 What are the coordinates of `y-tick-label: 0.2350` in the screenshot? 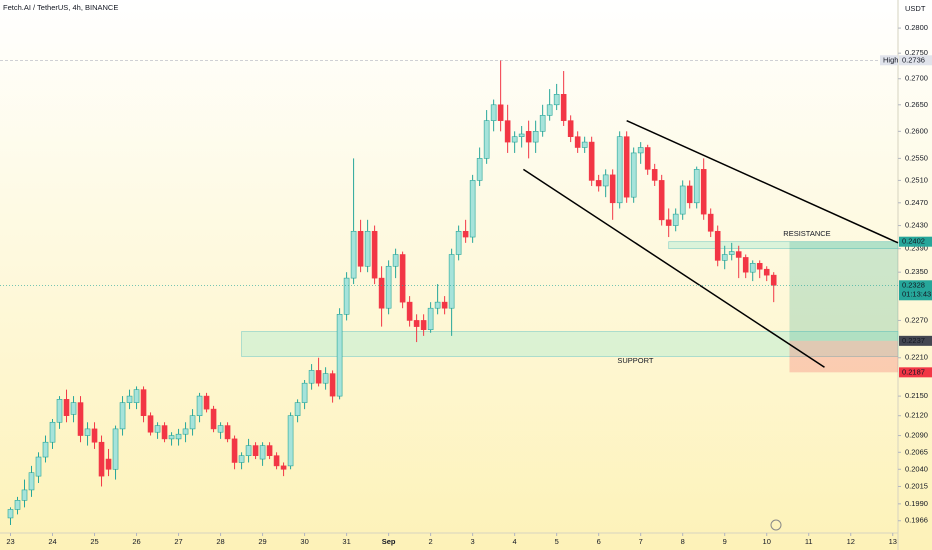 It's located at (916, 271).